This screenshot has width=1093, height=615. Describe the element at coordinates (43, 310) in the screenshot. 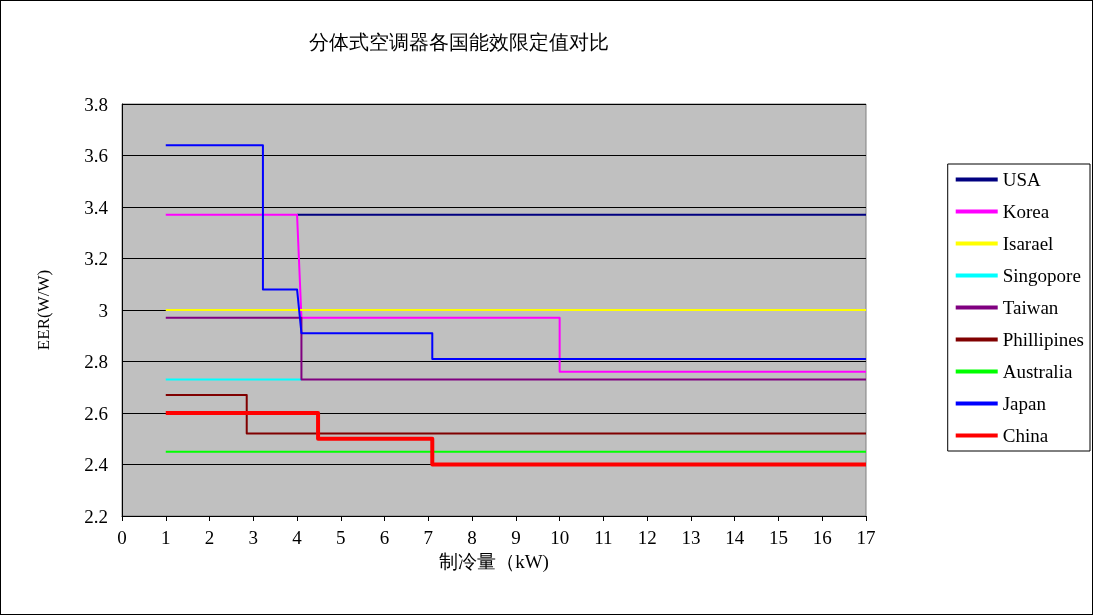

I see `y-axis-title: EER(W/W)` at that location.